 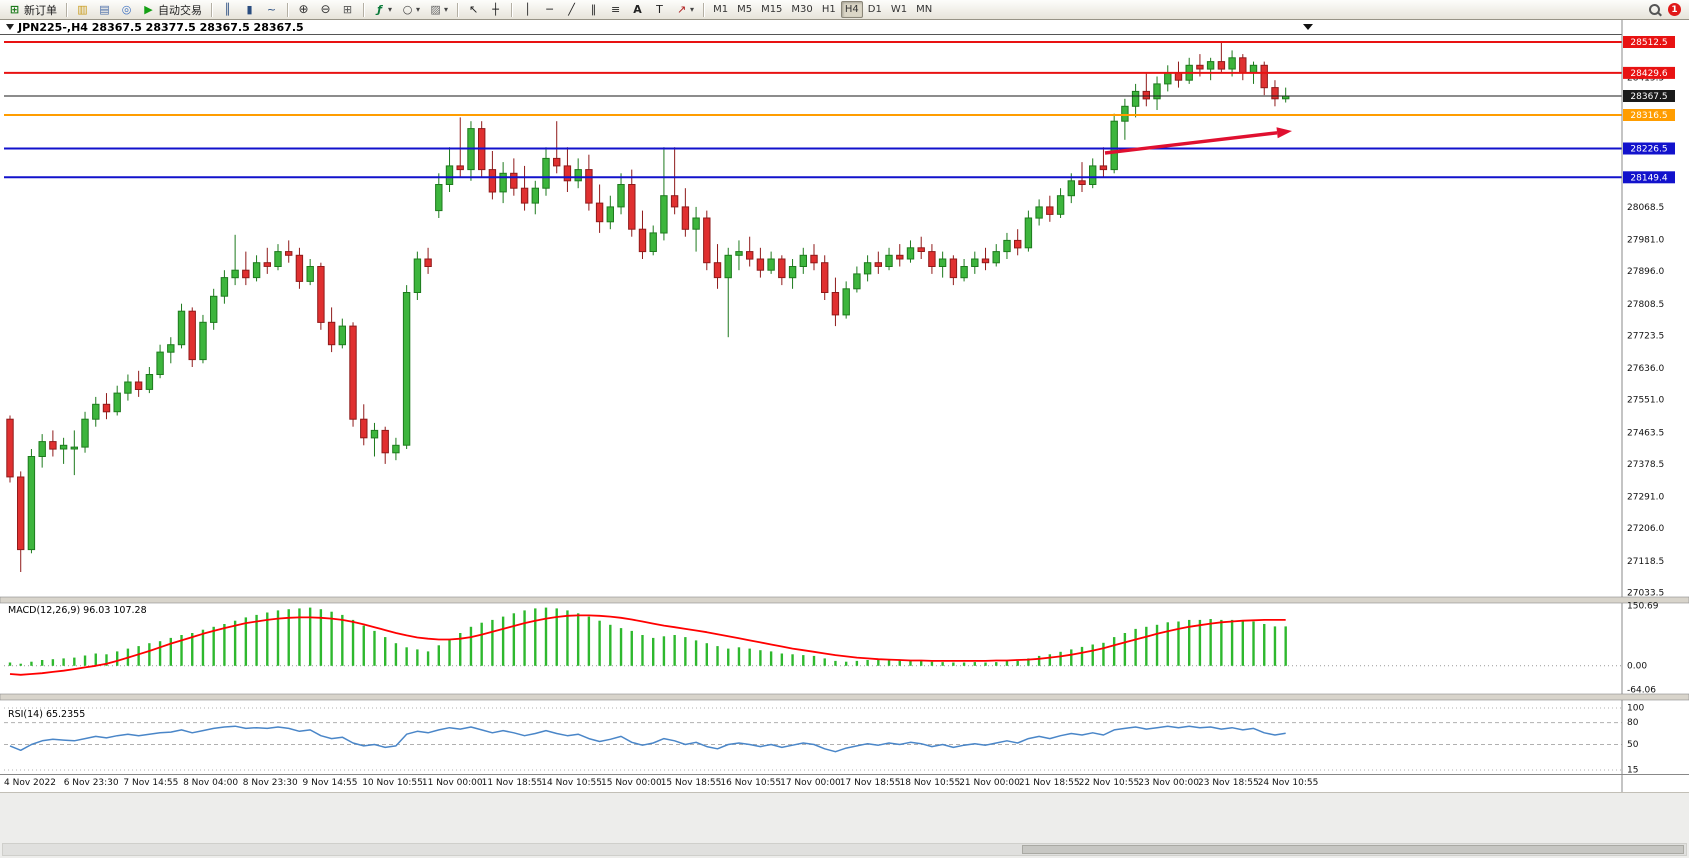 What do you see at coordinates (452, 783) in the screenshot?
I see `svg-text: 11 Nov 00:00` at bounding box center [452, 783].